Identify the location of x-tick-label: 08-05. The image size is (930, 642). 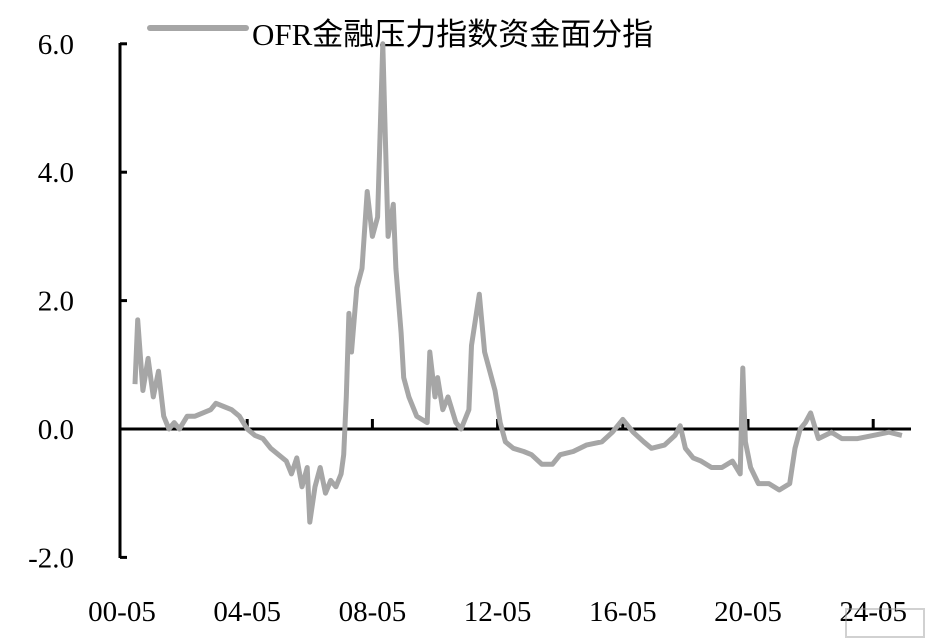
(373, 612).